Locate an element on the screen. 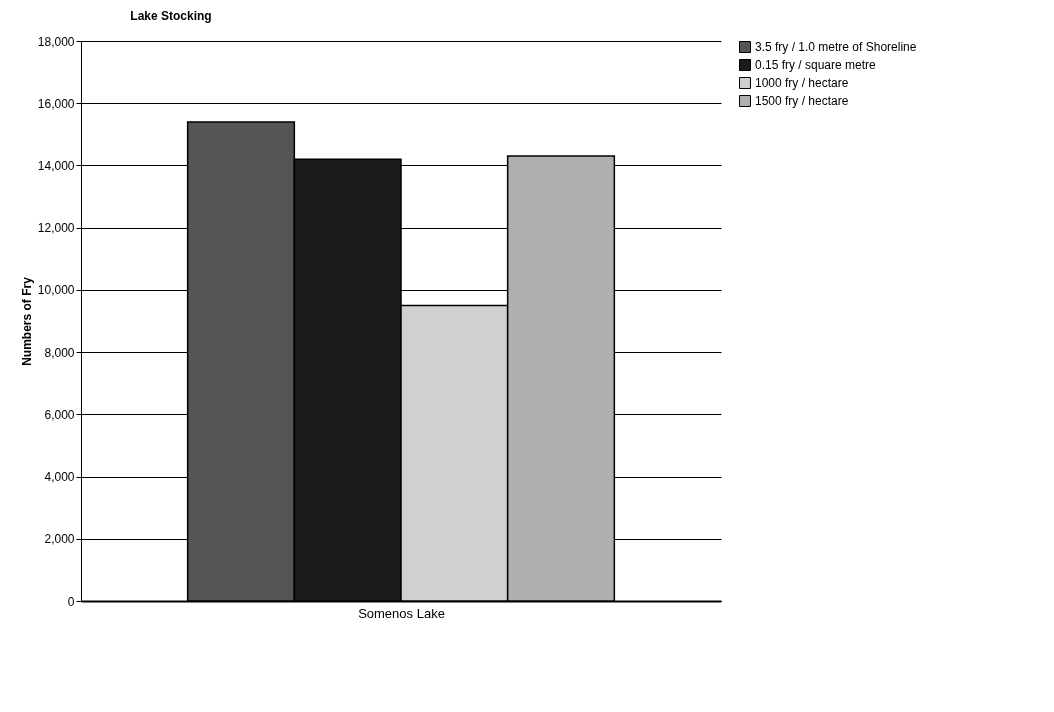 Image resolution: width=1054 pixels, height=712 pixels. y-tick-label: 6,000 is located at coordinates (59, 414).